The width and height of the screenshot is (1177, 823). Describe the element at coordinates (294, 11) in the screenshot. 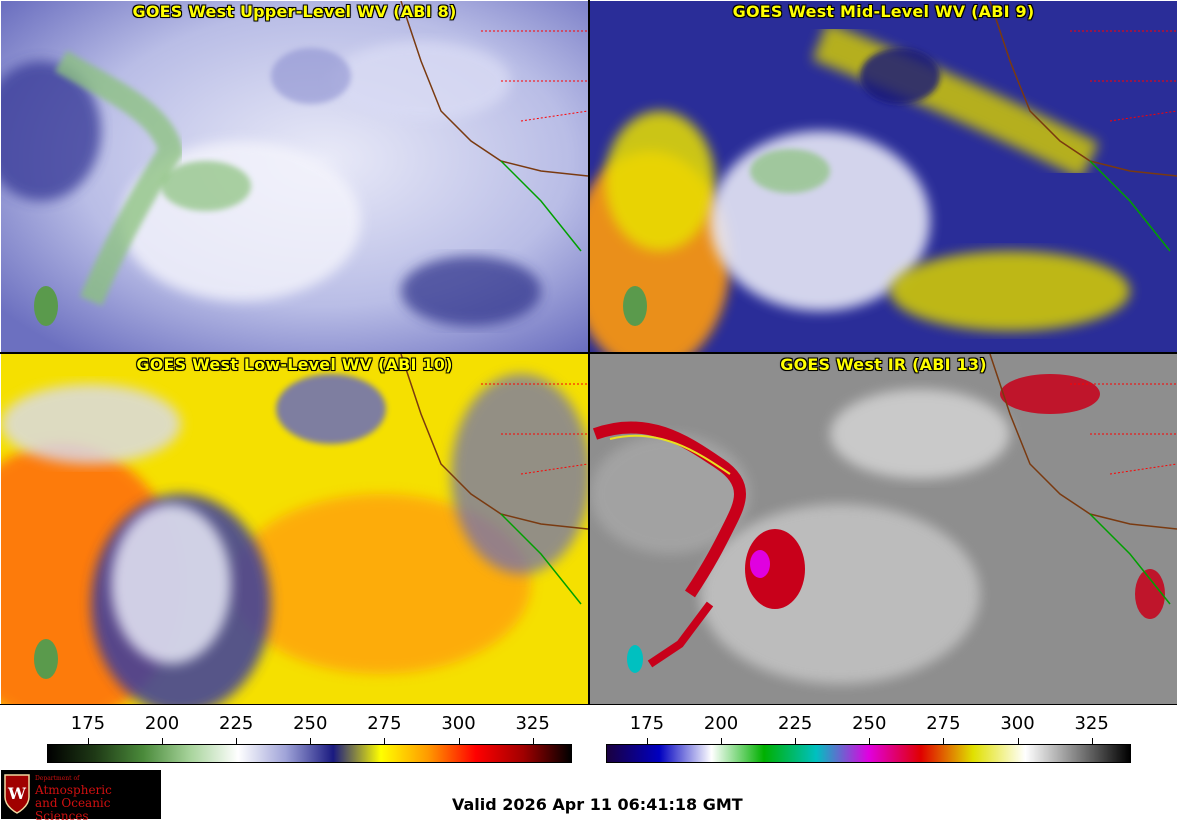

I see `panel-title: GOES West Upper-Level WV (ABI 8)` at that location.